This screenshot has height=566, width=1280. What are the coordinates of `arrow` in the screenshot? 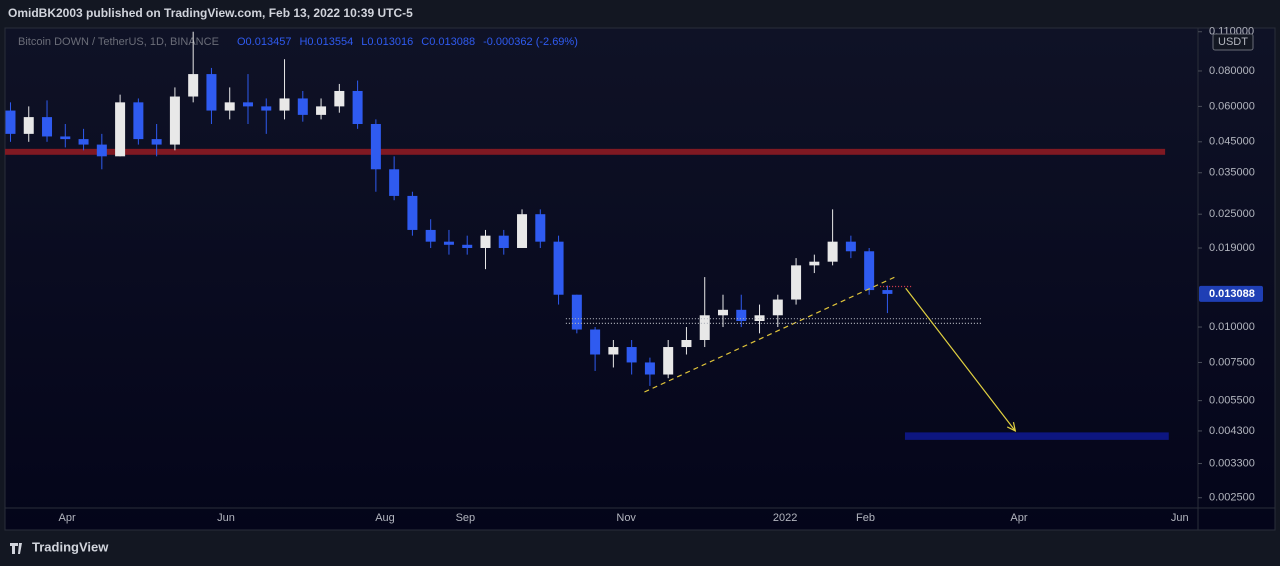 It's located at (960, 359).